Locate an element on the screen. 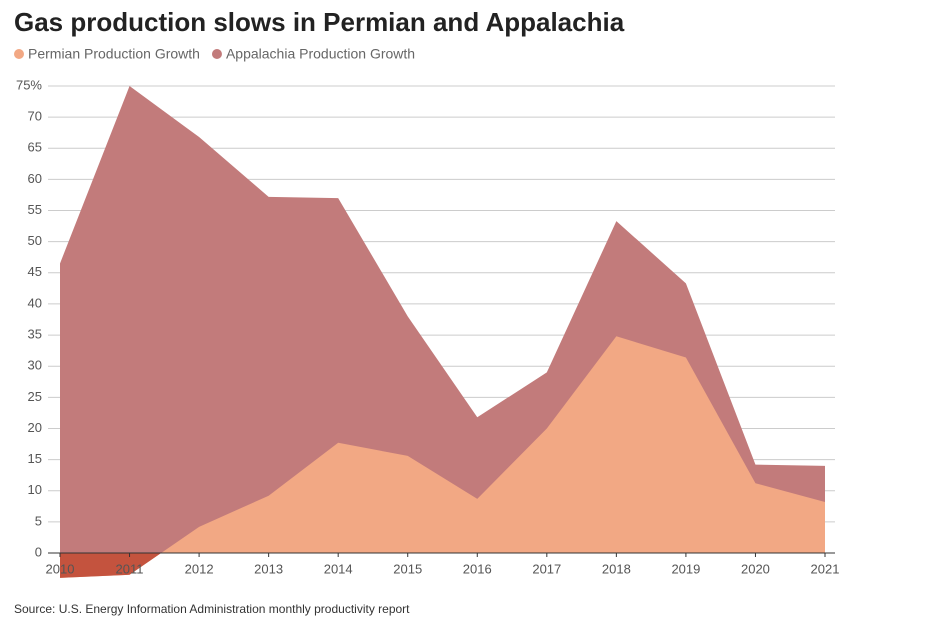  y-tick-label: 70 is located at coordinates (35, 116).